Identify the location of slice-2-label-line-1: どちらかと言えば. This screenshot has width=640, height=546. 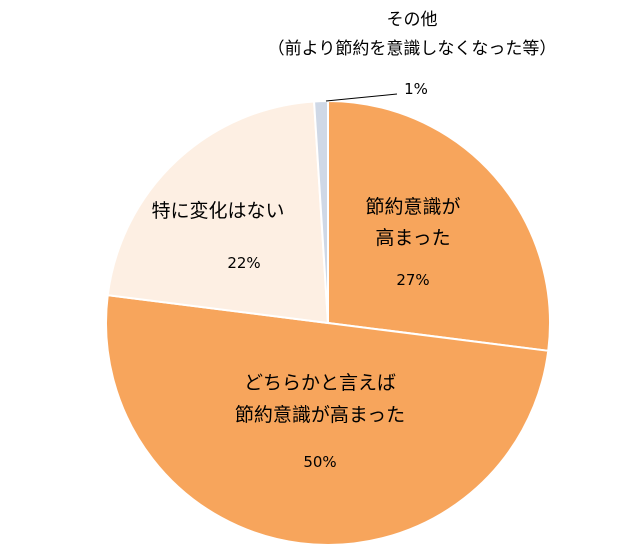
(320, 383).